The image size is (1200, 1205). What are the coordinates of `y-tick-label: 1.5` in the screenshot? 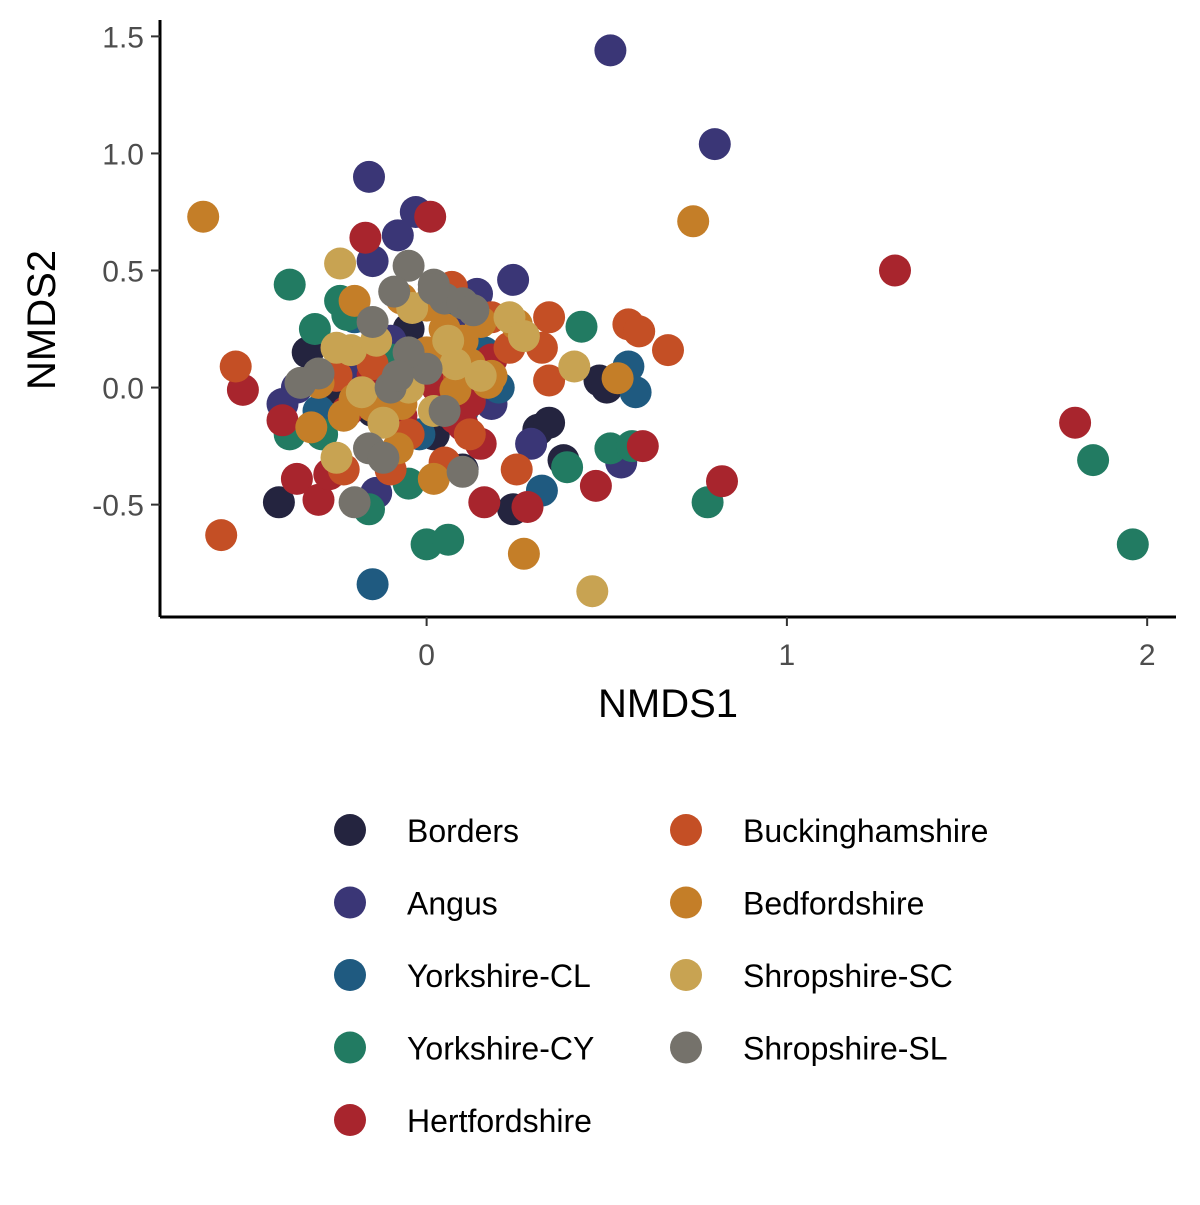 It's located at (123, 37).